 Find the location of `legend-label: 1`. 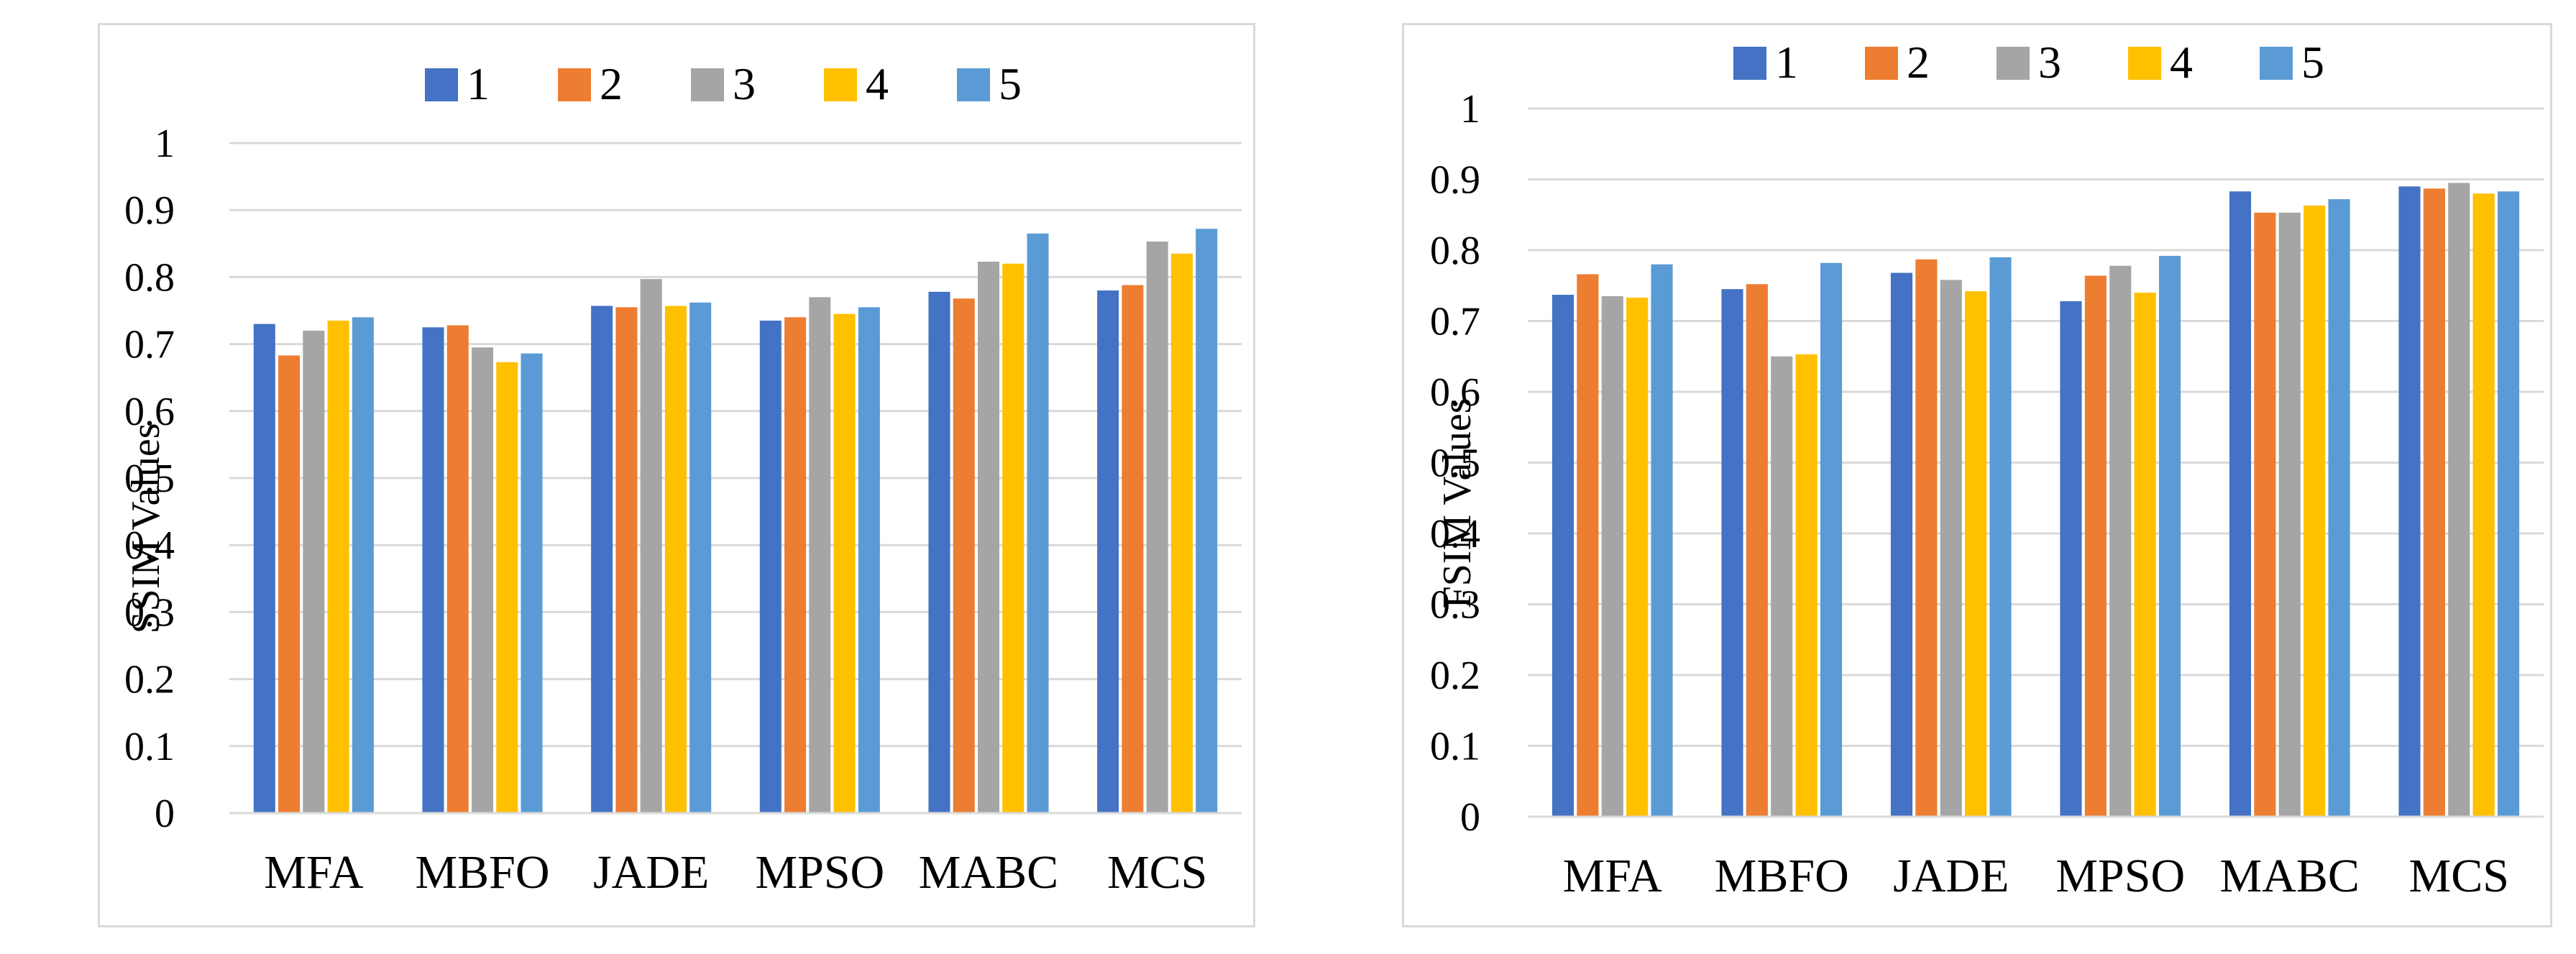

legend-label: 1 is located at coordinates (1786, 62).